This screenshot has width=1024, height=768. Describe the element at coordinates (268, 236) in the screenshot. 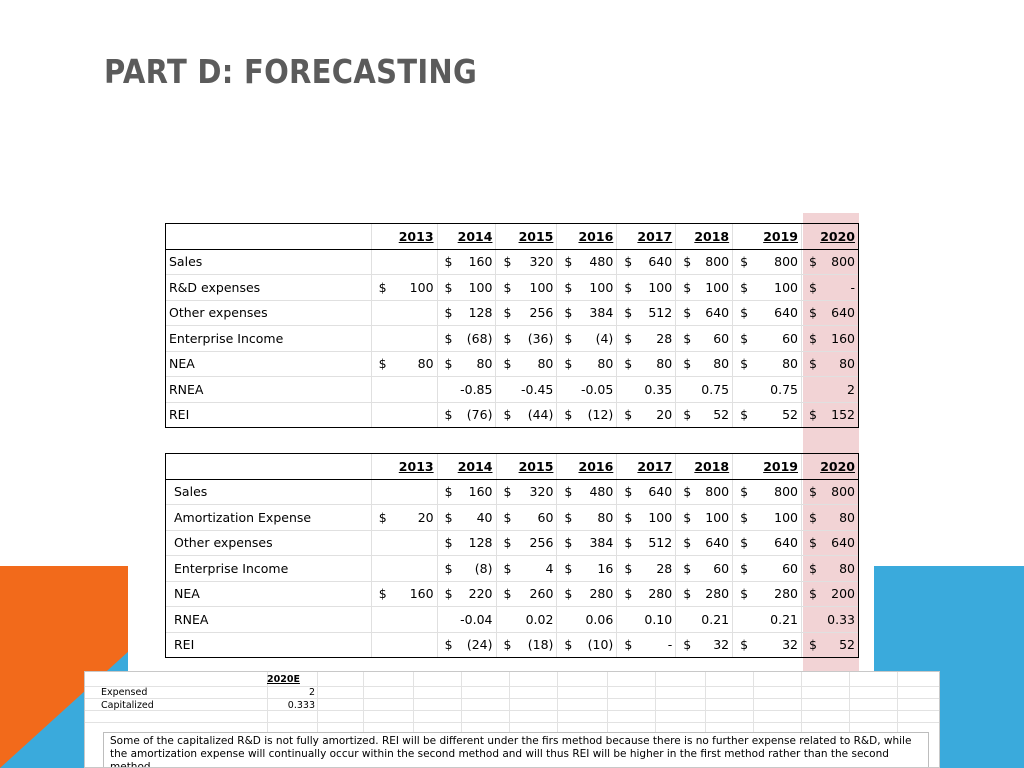

I see `header-blank-cell` at that location.